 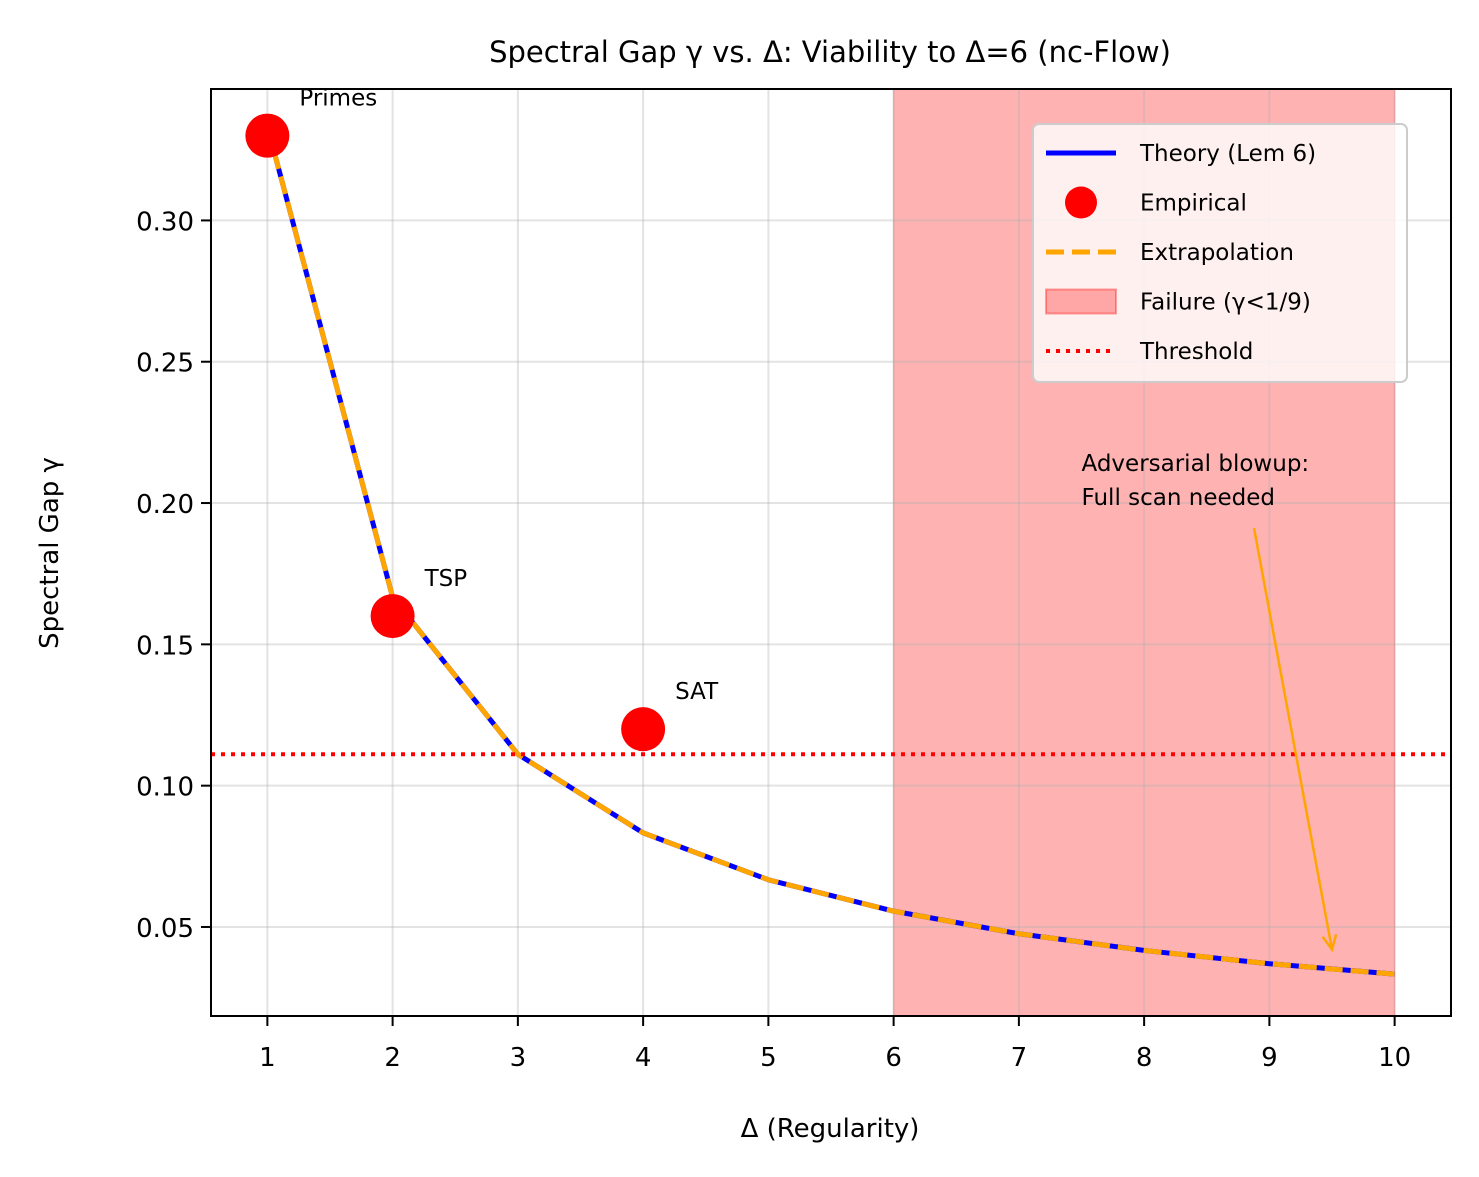 I want to click on annotation-arrow, so click(x=1293, y=738).